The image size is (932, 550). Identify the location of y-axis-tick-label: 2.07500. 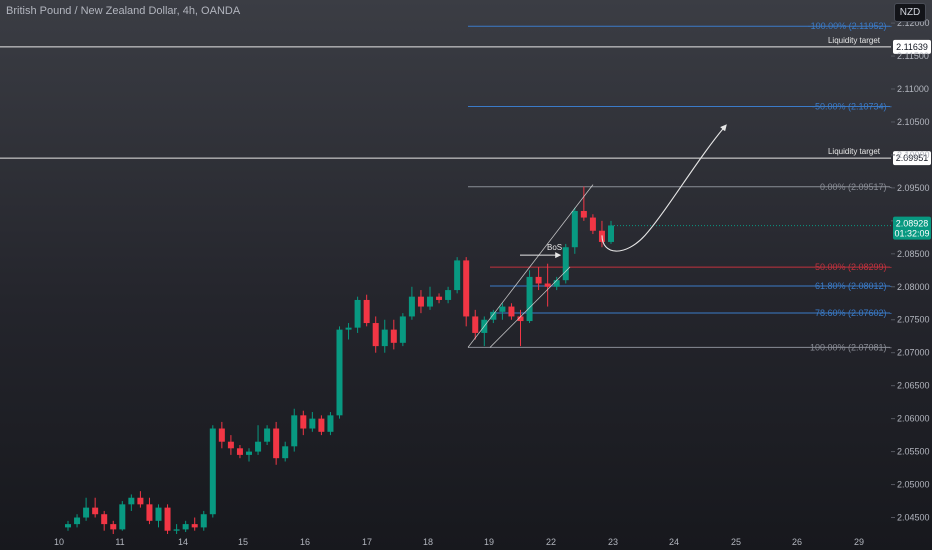
(913, 320).